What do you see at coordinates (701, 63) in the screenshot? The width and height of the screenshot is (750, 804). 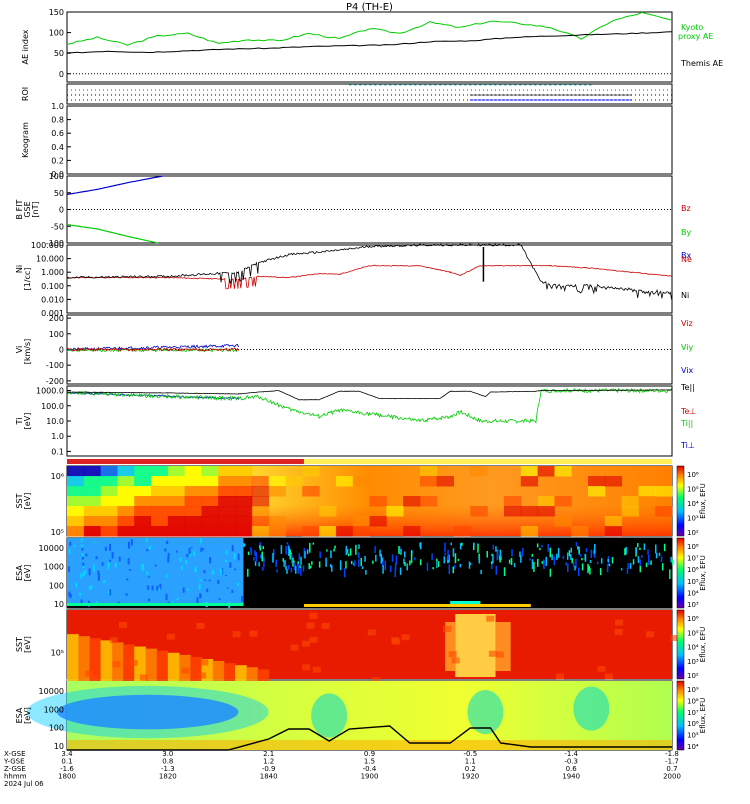 I see `legend-themis-ae: Themis AE` at bounding box center [701, 63].